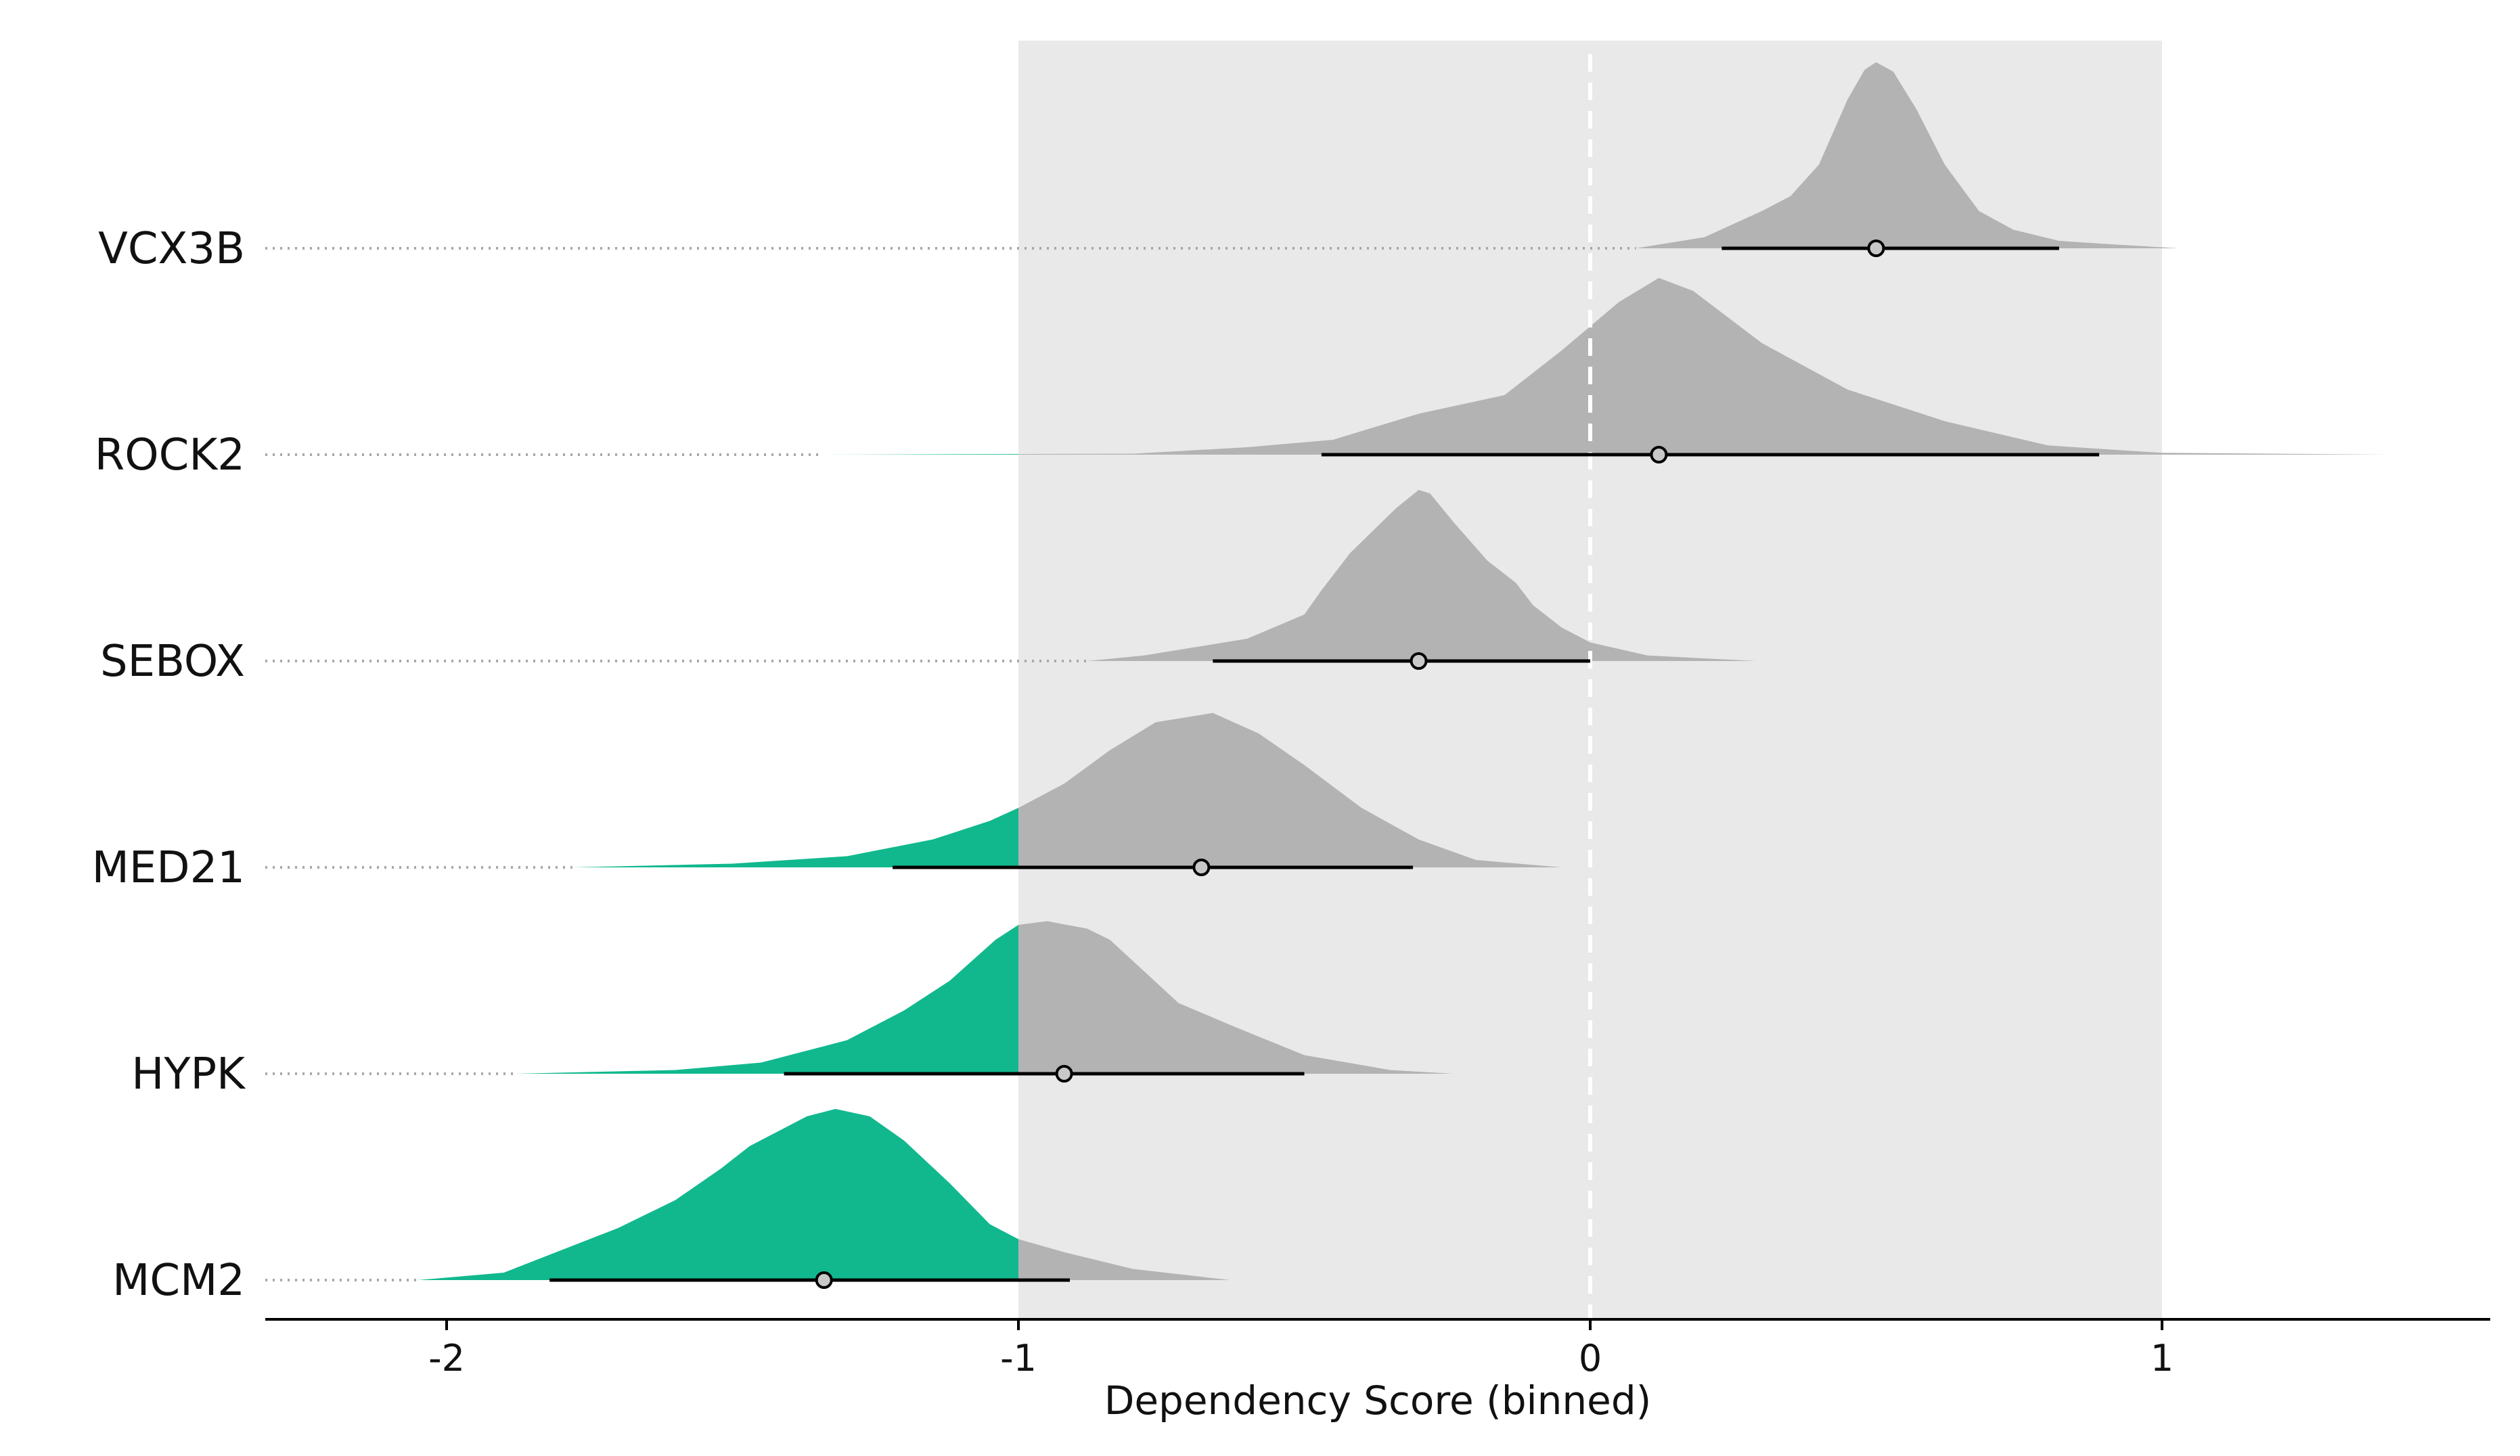 This screenshot has height=1456, width=2520. I want to click on x-tick-label: 0, so click(1590, 1358).